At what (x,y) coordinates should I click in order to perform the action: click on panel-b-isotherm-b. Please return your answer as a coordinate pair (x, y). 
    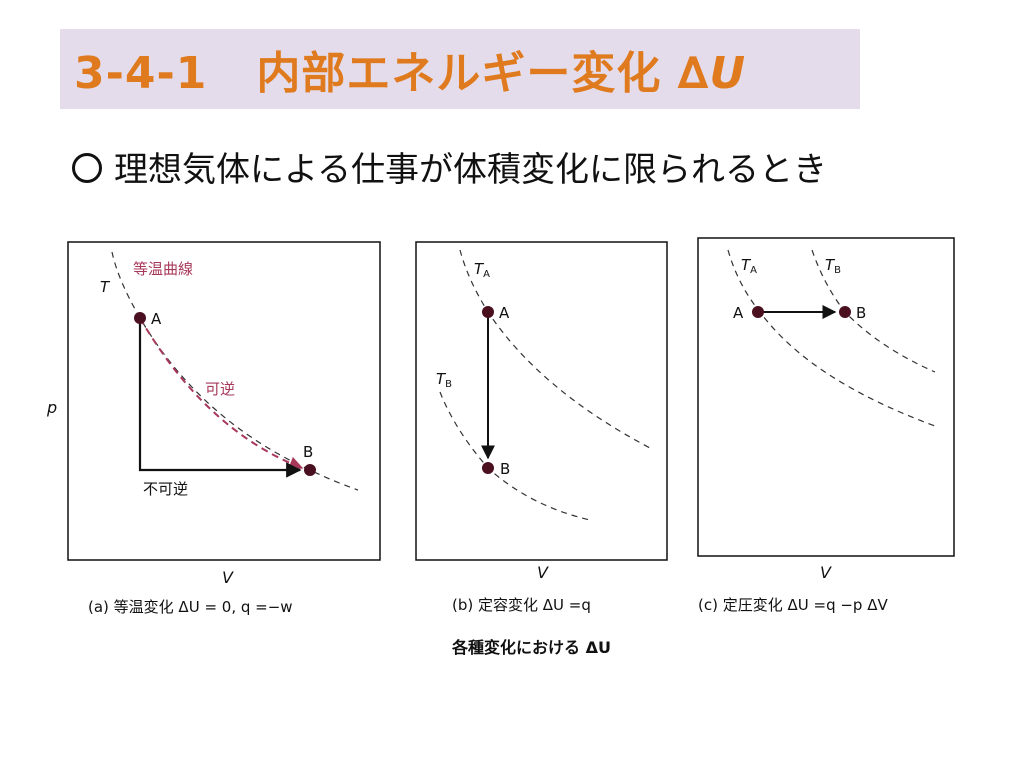
    Looking at the image, I should click on (515, 456).